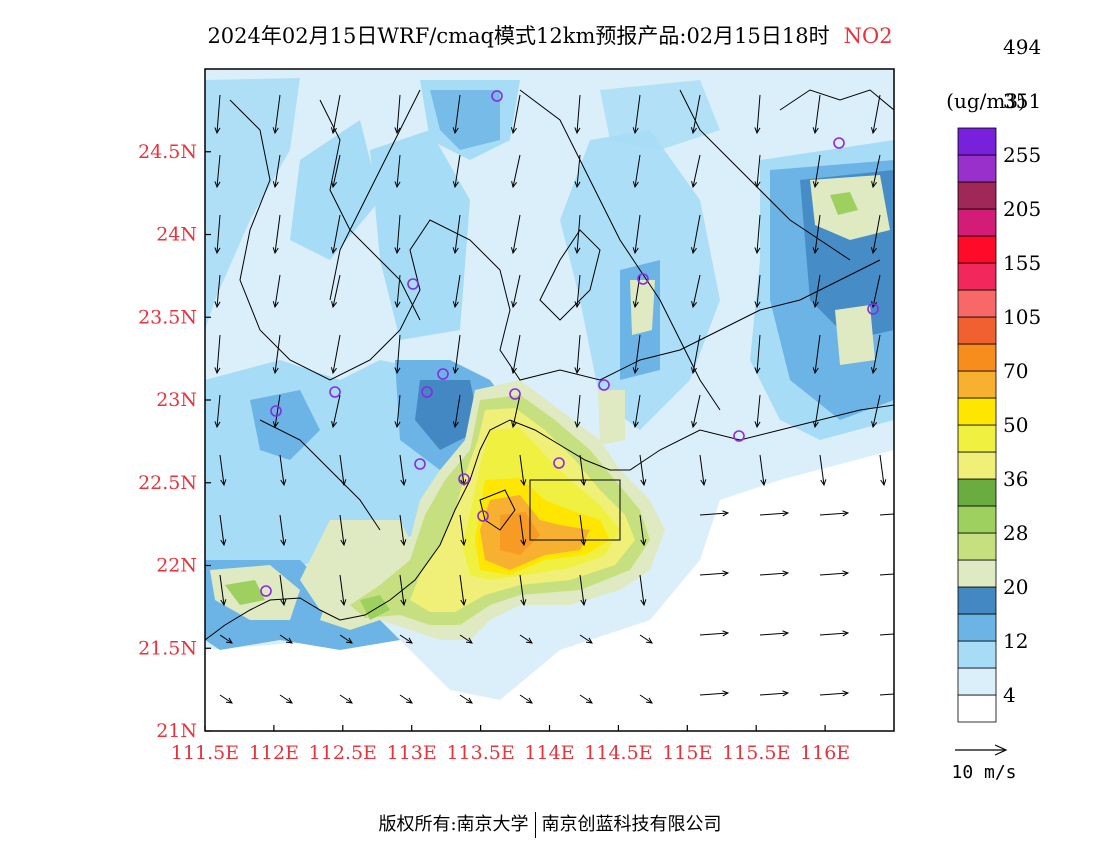 This screenshot has height=850, width=1100. Describe the element at coordinates (167, 152) in the screenshot. I see `lat-tick-label: 24.5N` at that location.